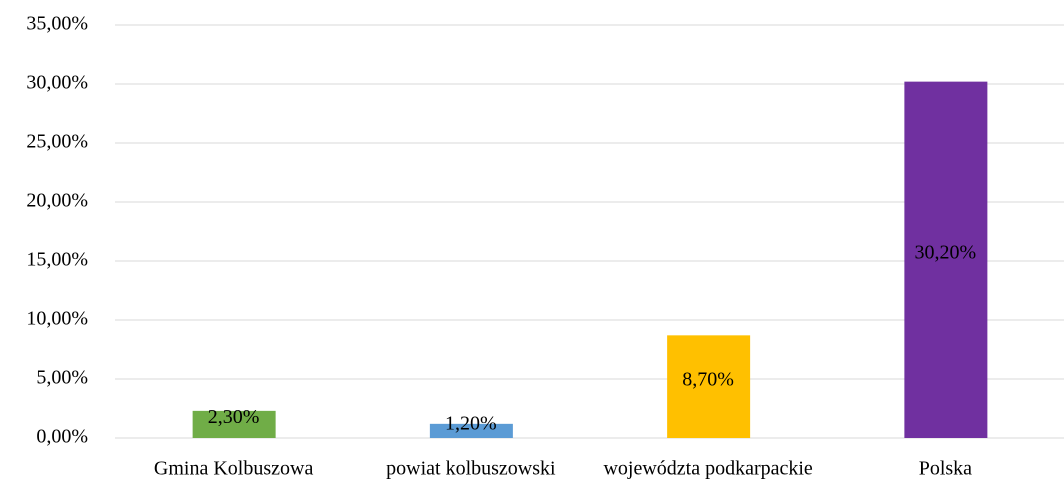  I want to click on data-label: 1,20%, so click(471, 424).